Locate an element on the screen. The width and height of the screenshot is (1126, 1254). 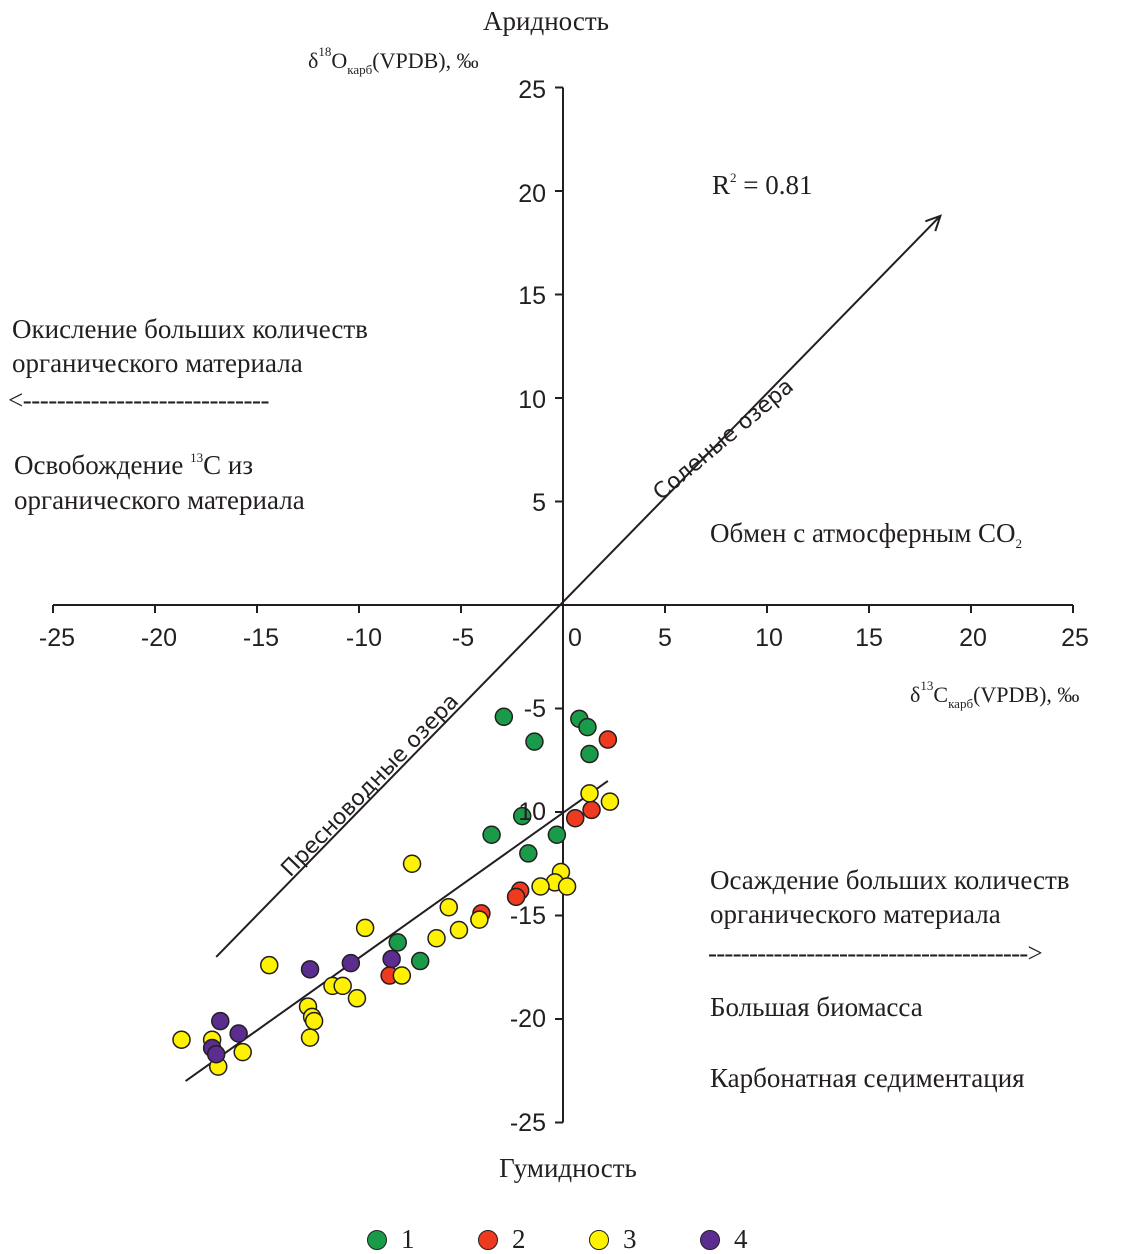
legend-label-3: 3 is located at coordinates (630, 1239).